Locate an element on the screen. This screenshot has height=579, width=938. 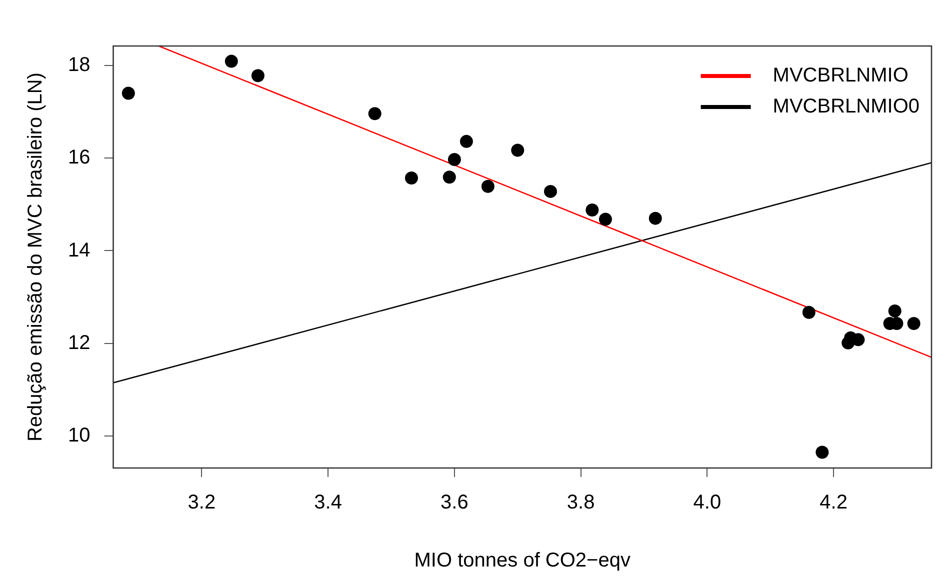
y-axis-title: Redução emissão do MVC brasileiro (LN) is located at coordinates (35, 257).